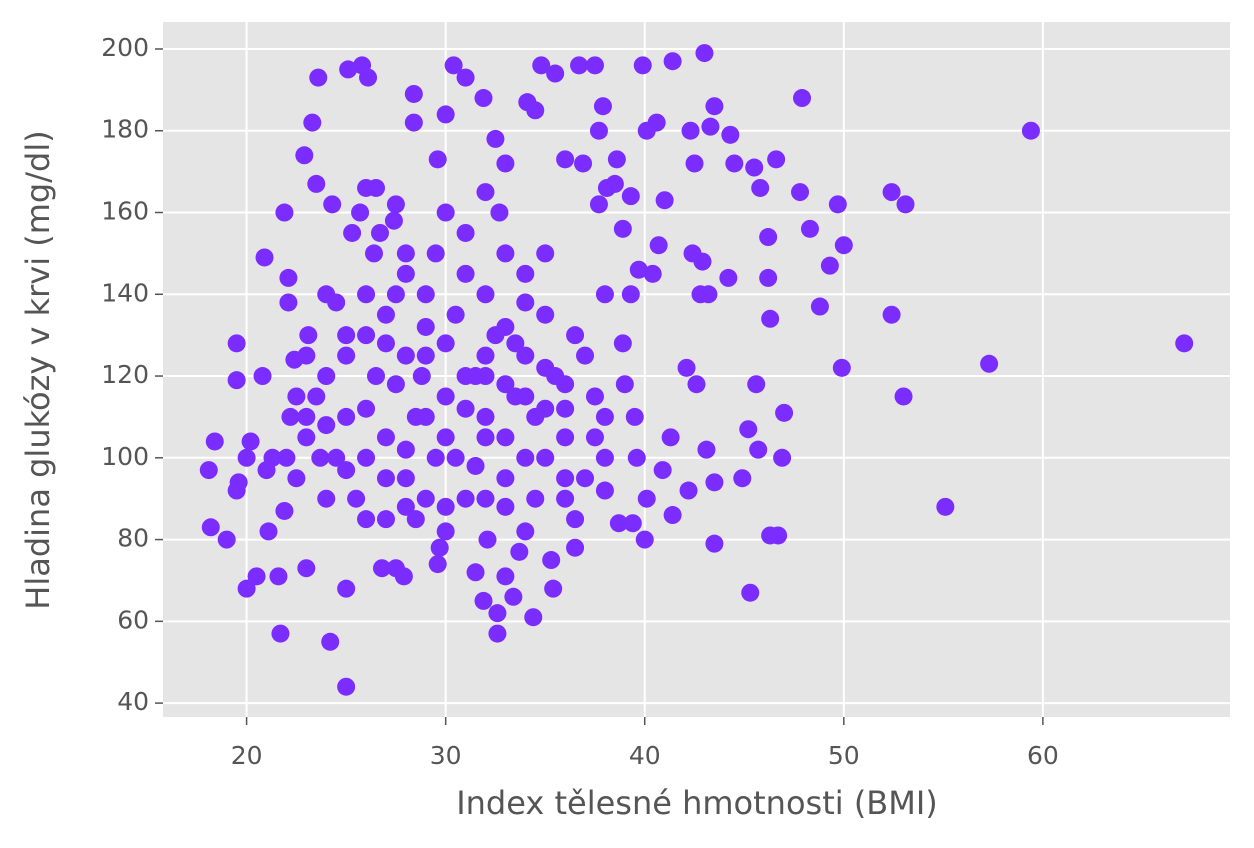 The width and height of the screenshot is (1254, 848). I want to click on y-axis-label: Hladina glukózy v krvi (mg/dl), so click(38, 369).